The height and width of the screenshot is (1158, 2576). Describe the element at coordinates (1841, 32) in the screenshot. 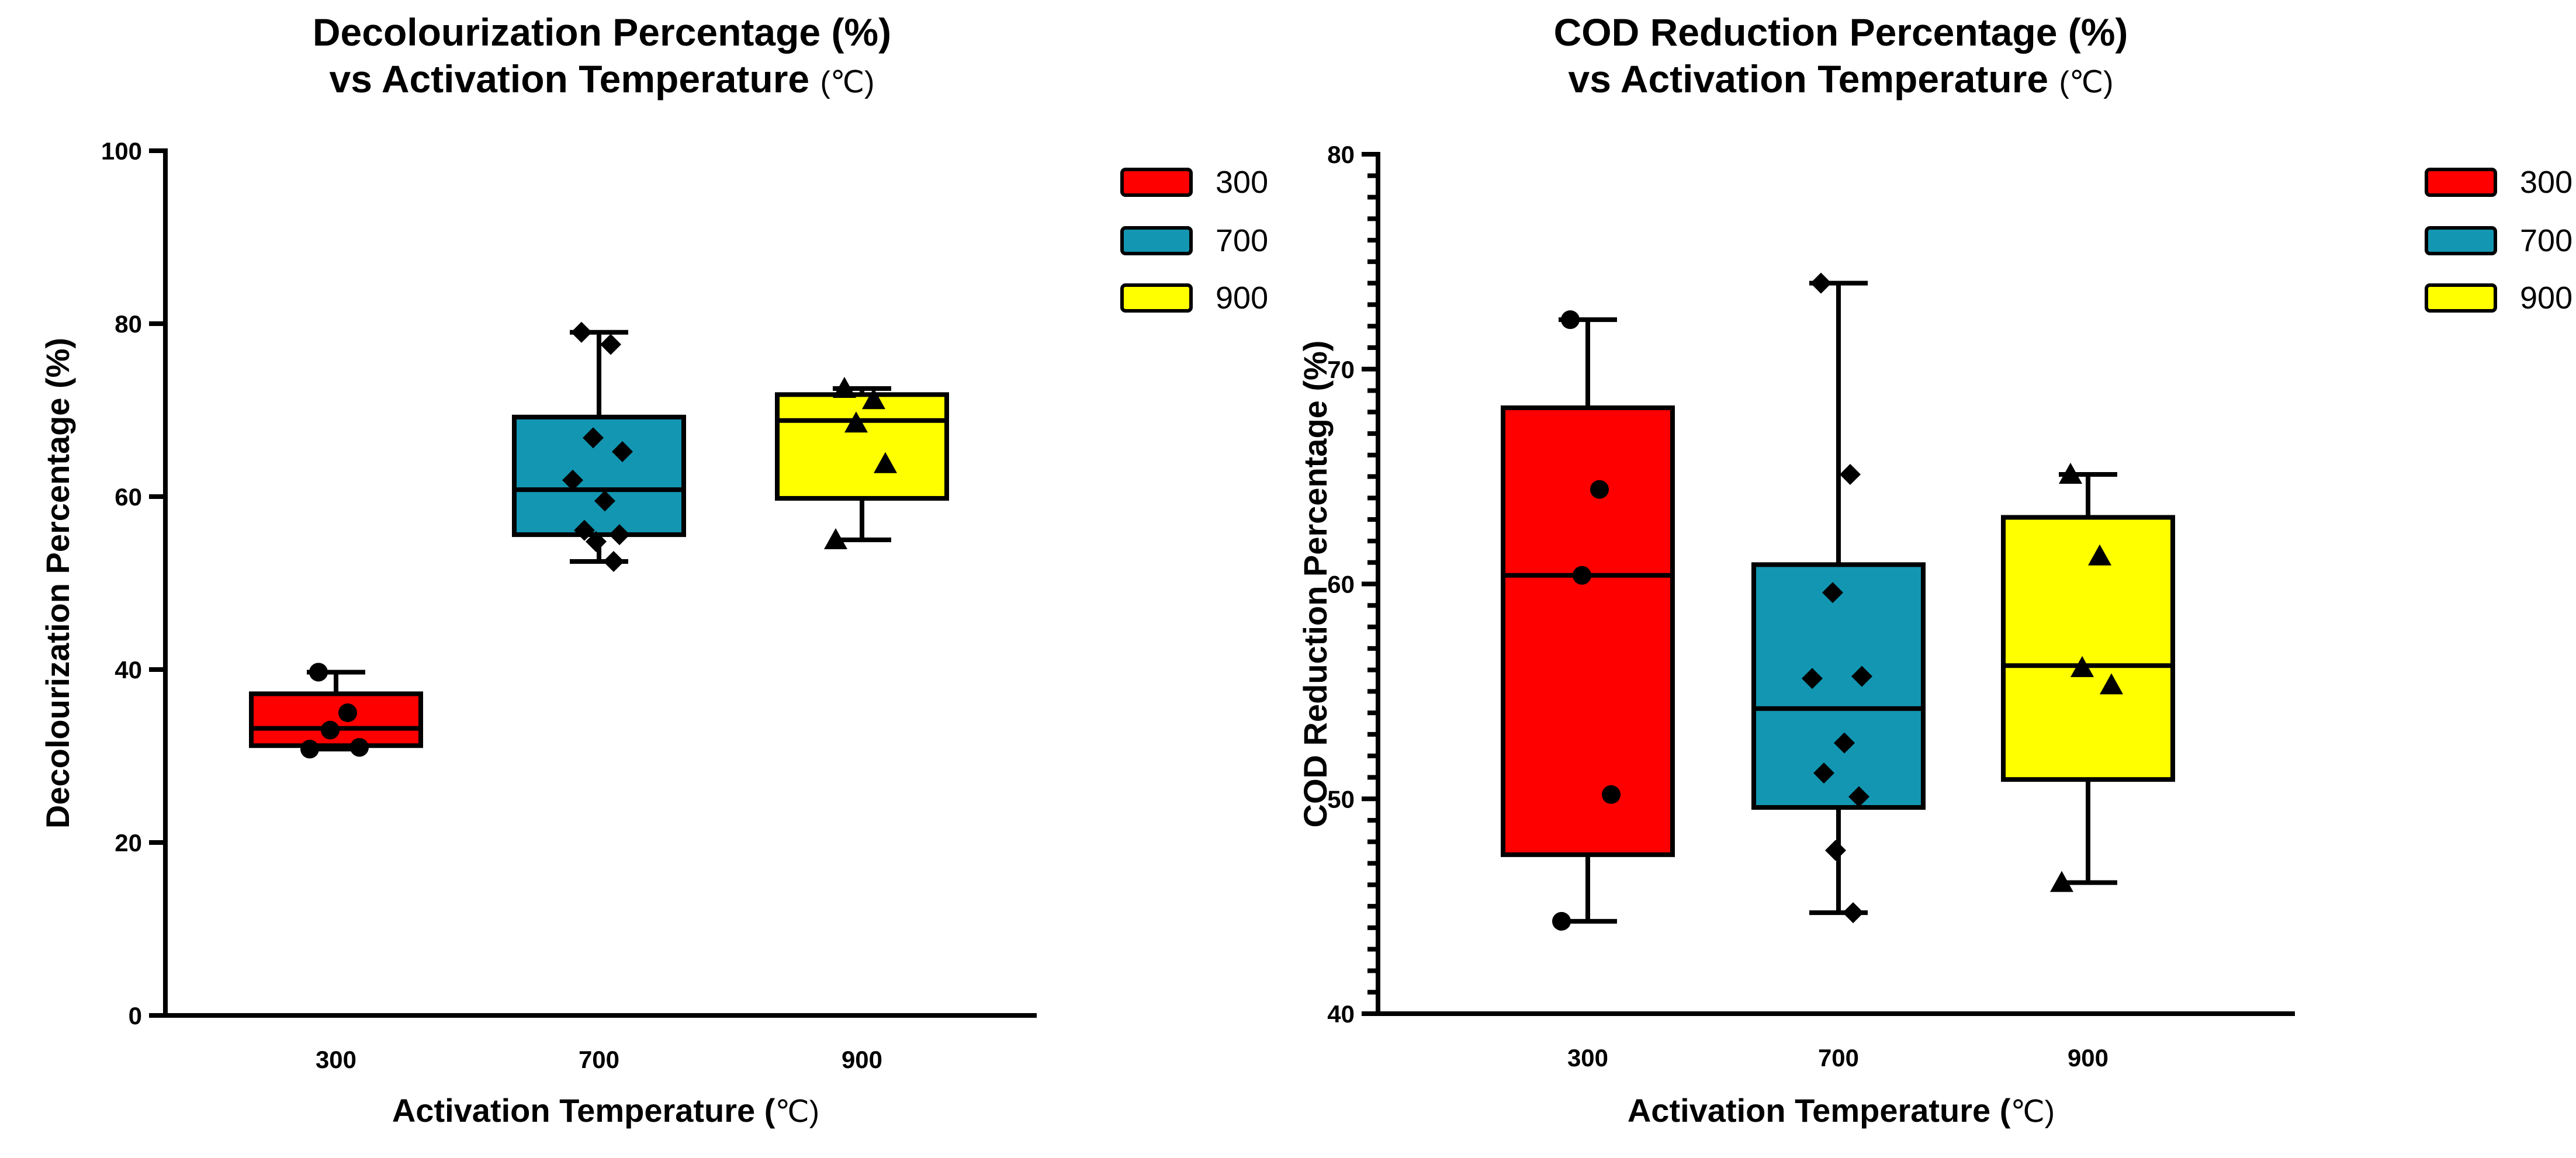

I see `chart-title-line1: COD Reduction Percentage (%)` at that location.